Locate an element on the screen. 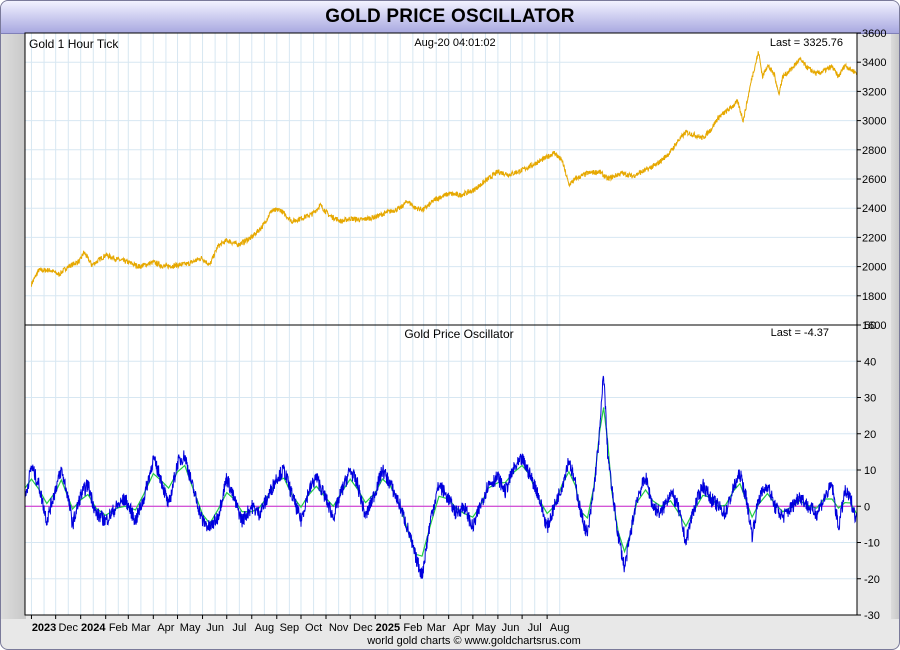 The image size is (900, 650). y-tick-label: 2600 is located at coordinates (874, 180).